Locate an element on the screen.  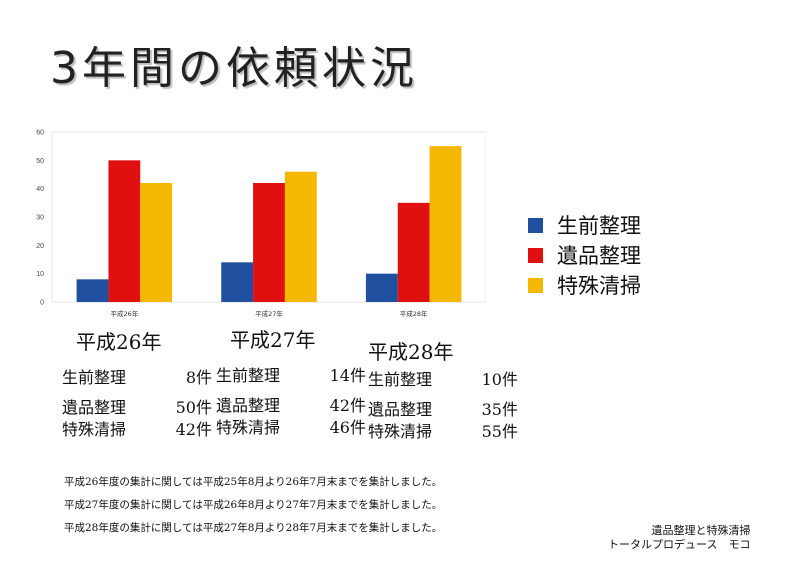
summary-count: 46件 is located at coordinates (347, 427).